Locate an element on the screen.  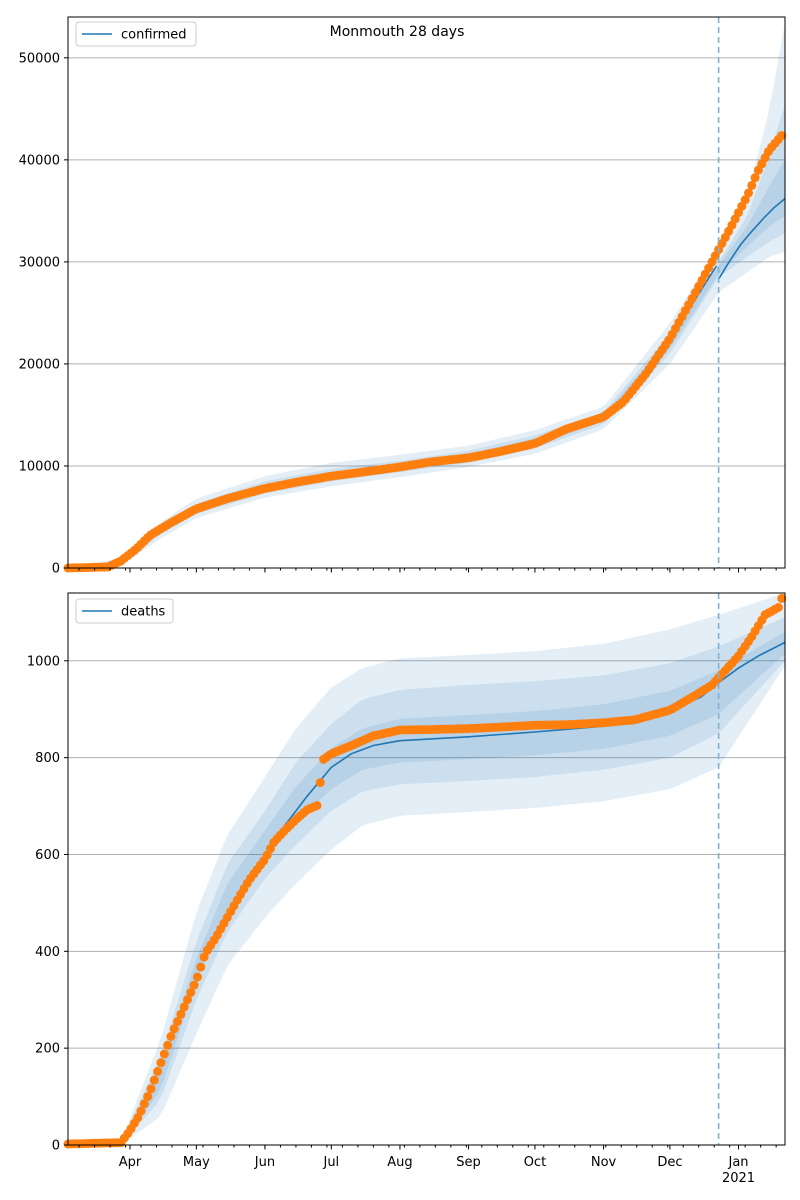
x-tick-label: Jun is located at coordinates (264, 1162).